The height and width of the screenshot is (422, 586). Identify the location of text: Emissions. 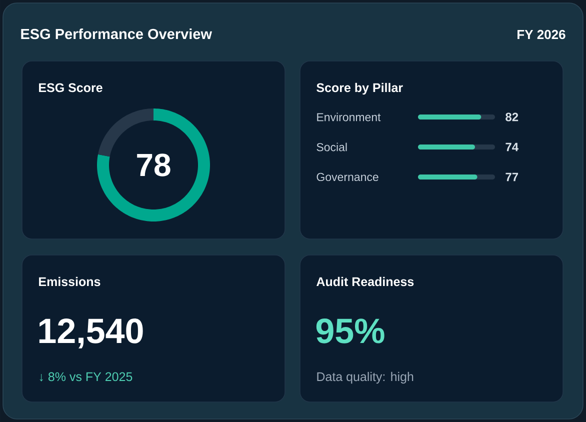
(69, 281).